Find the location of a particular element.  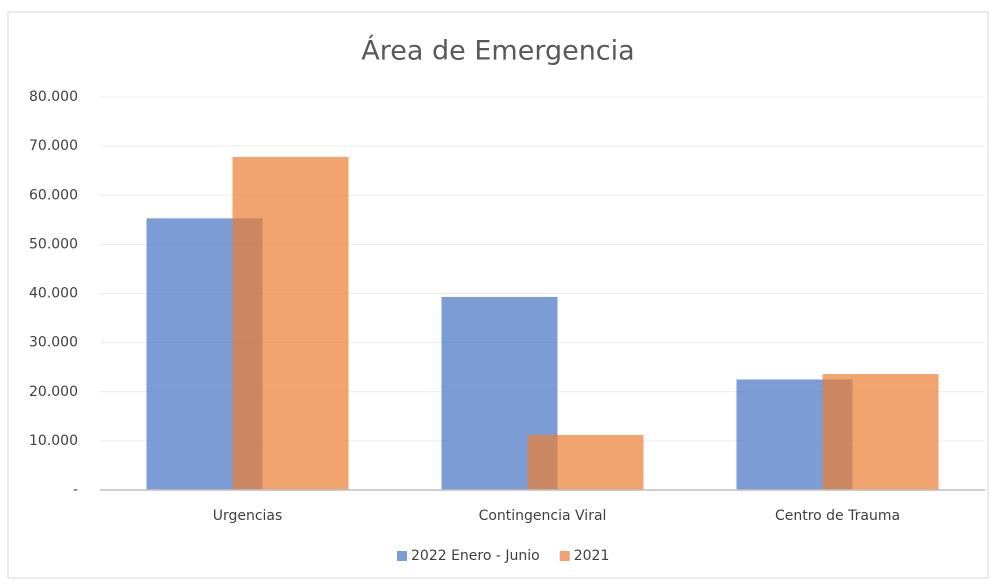

y-tick-label: 60.000 is located at coordinates (53, 195).